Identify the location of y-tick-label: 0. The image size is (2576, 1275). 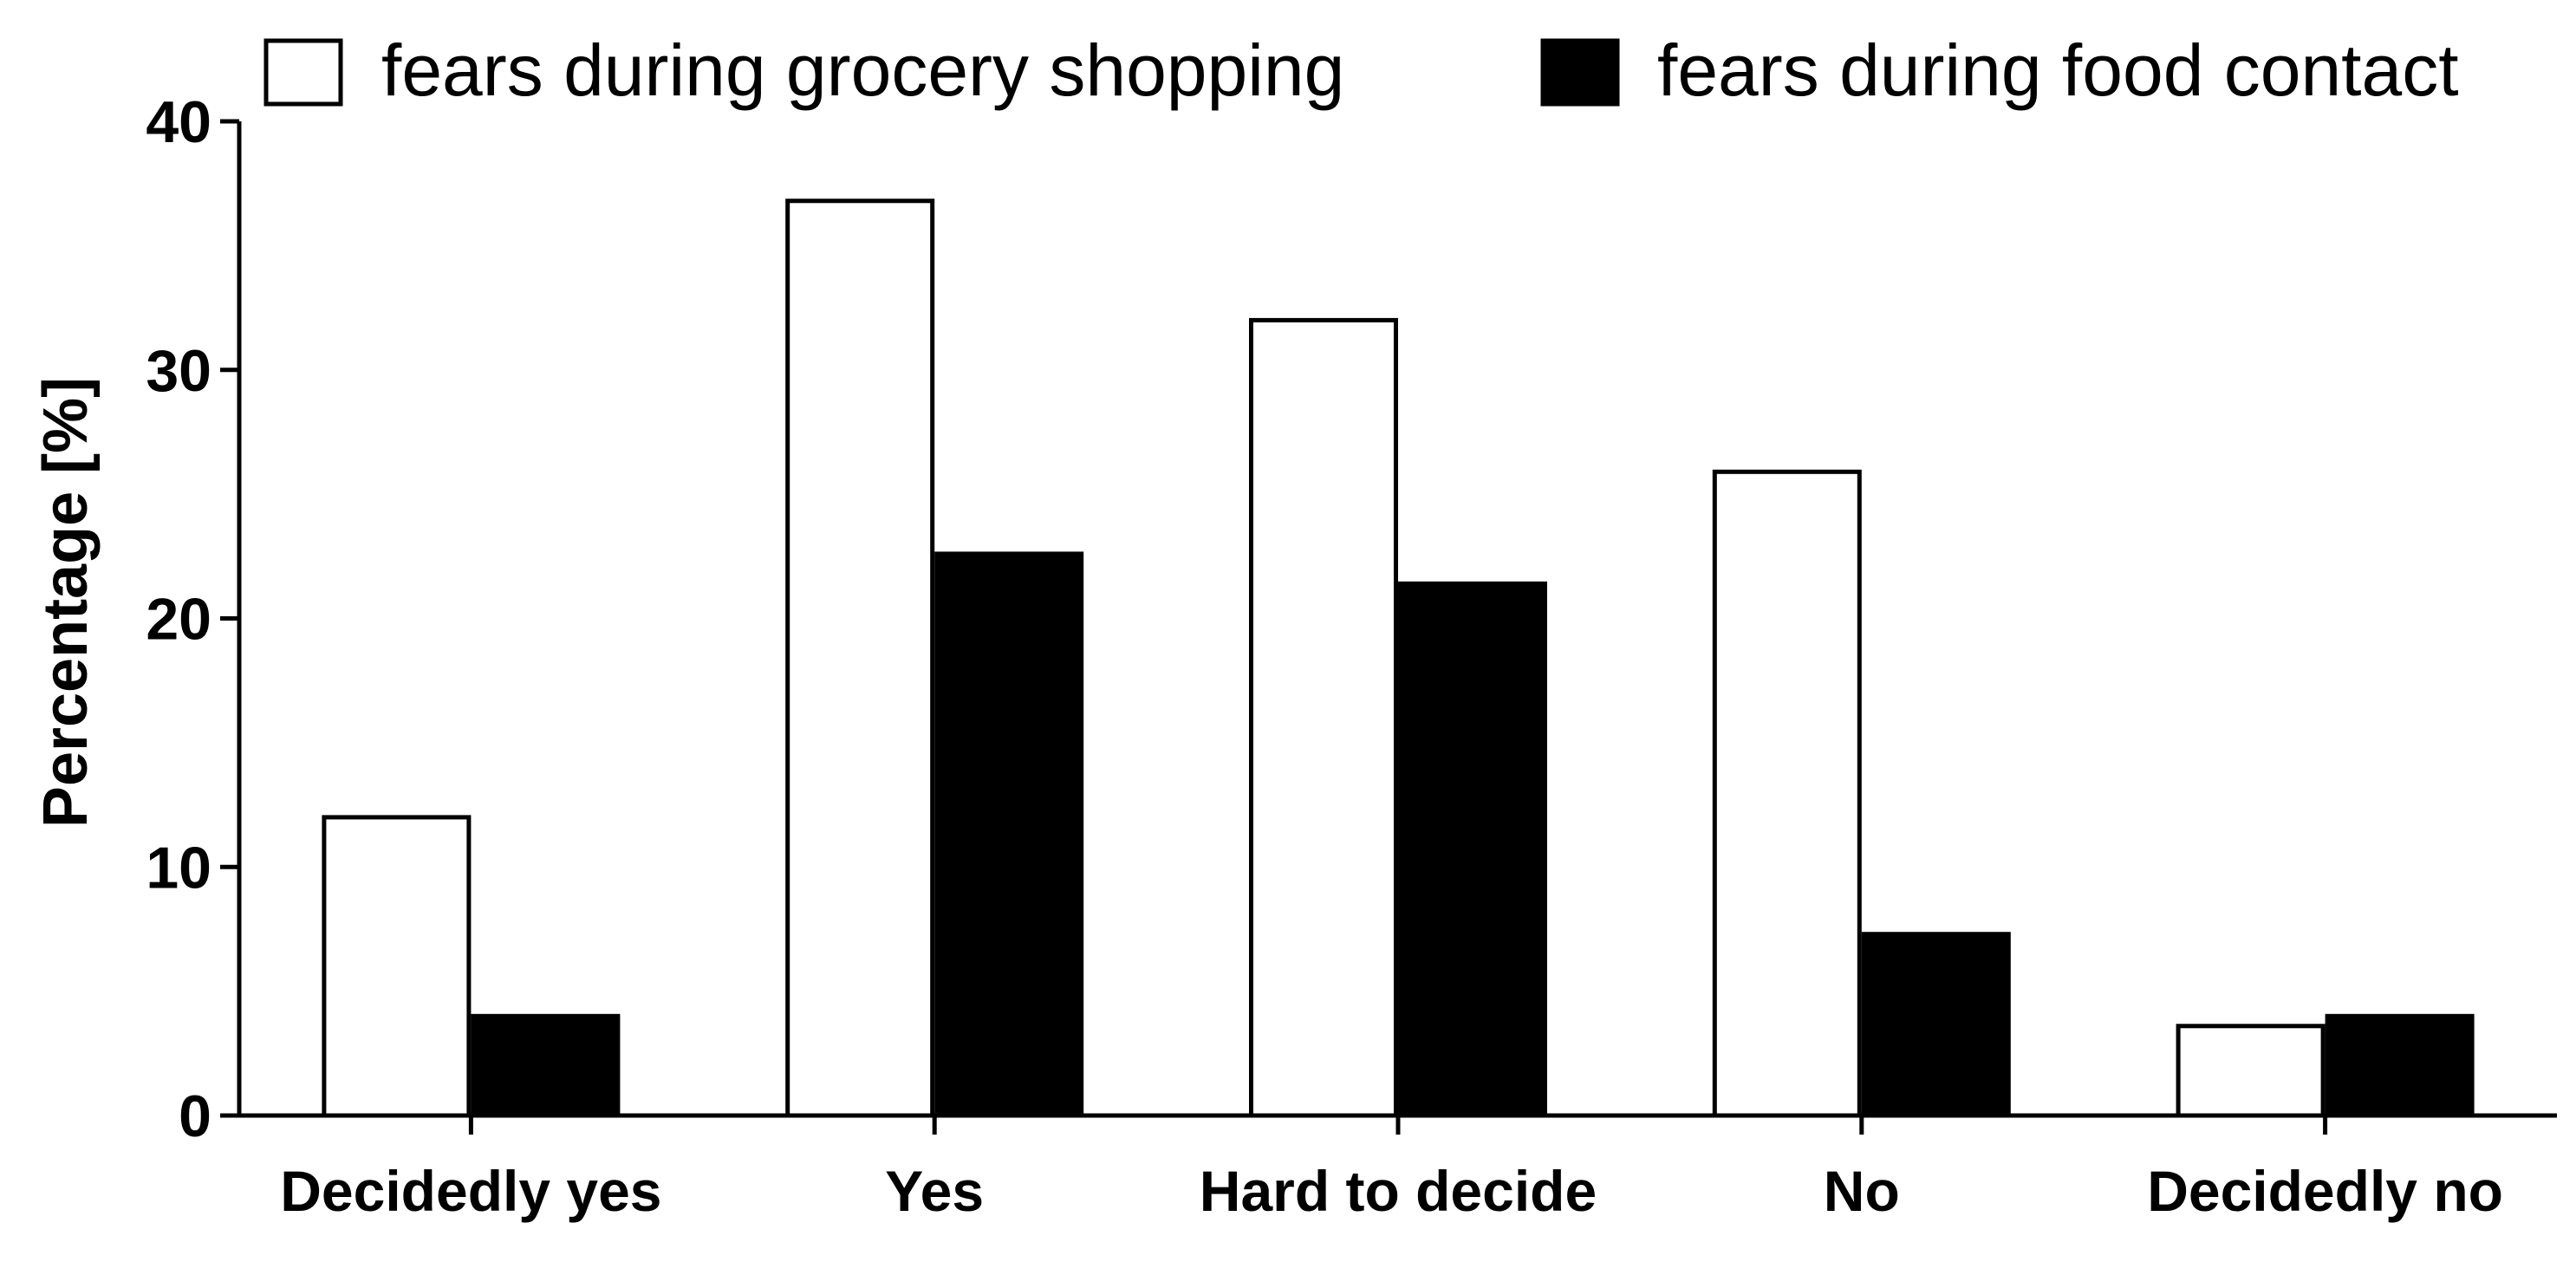
(195, 1116).